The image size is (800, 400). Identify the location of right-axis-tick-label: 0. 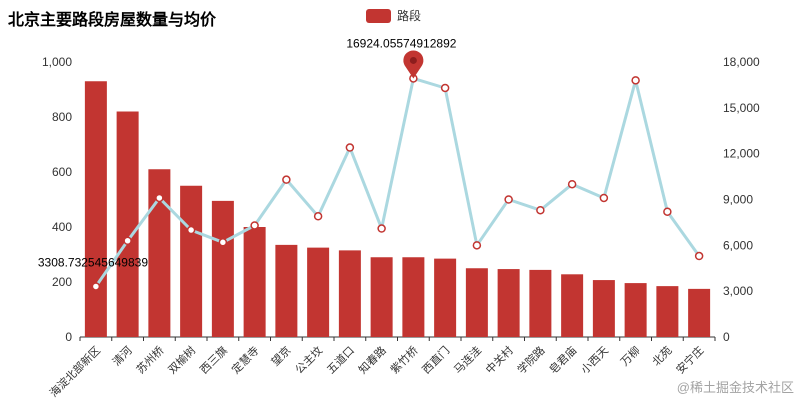
(726, 337).